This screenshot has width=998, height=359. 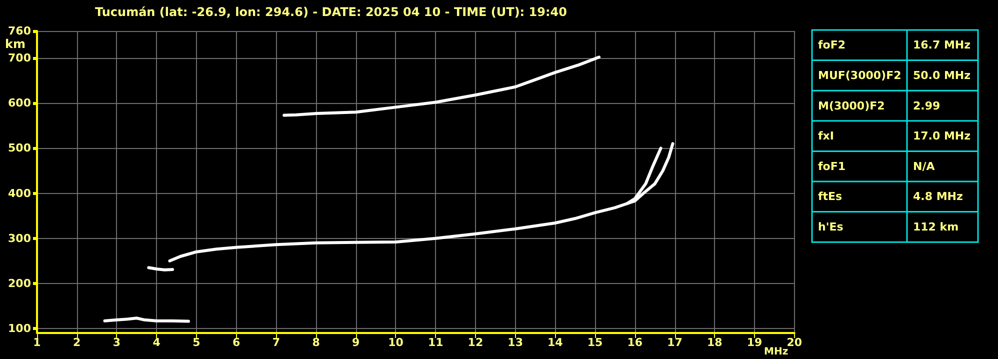 I want to click on x-tick-label: 5, so click(x=196, y=342).